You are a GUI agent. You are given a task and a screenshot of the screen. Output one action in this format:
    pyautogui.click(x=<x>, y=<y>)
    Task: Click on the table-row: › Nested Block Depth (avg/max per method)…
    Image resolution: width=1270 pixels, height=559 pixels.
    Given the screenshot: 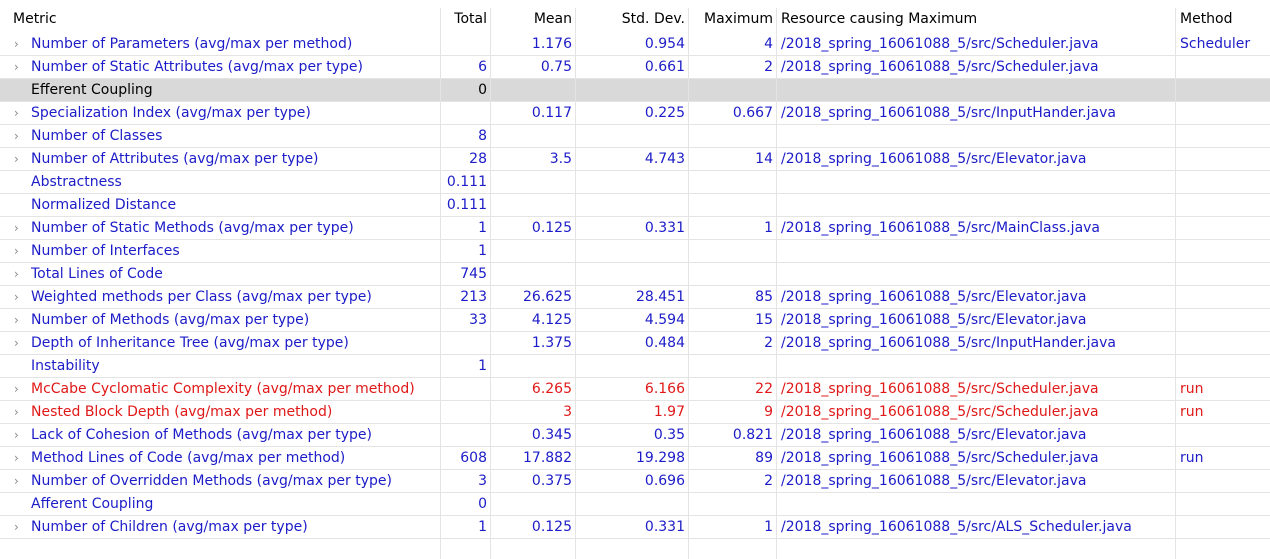 What is the action you would take?
    pyautogui.click(x=635, y=412)
    